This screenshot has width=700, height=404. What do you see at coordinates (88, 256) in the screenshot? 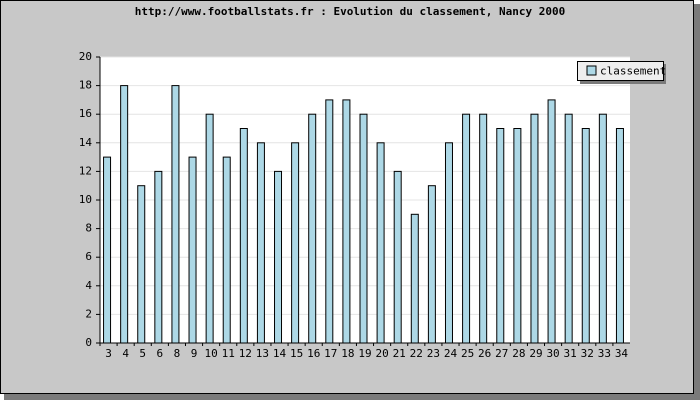
I see `y-tick-label: 6` at bounding box center [88, 256].